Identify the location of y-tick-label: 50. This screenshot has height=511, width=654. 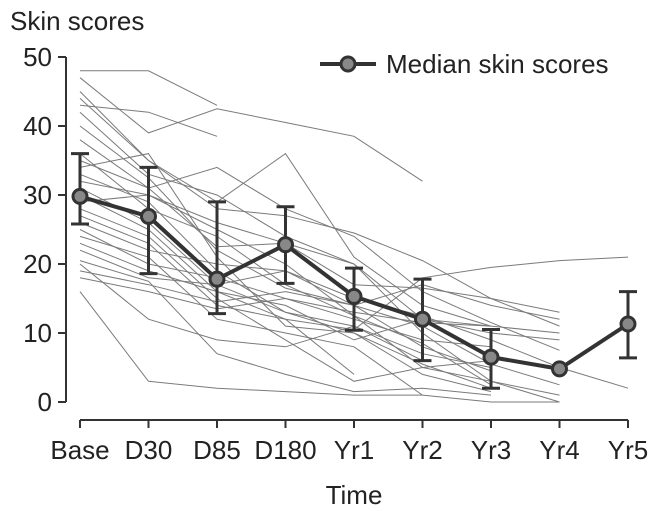
(37, 57).